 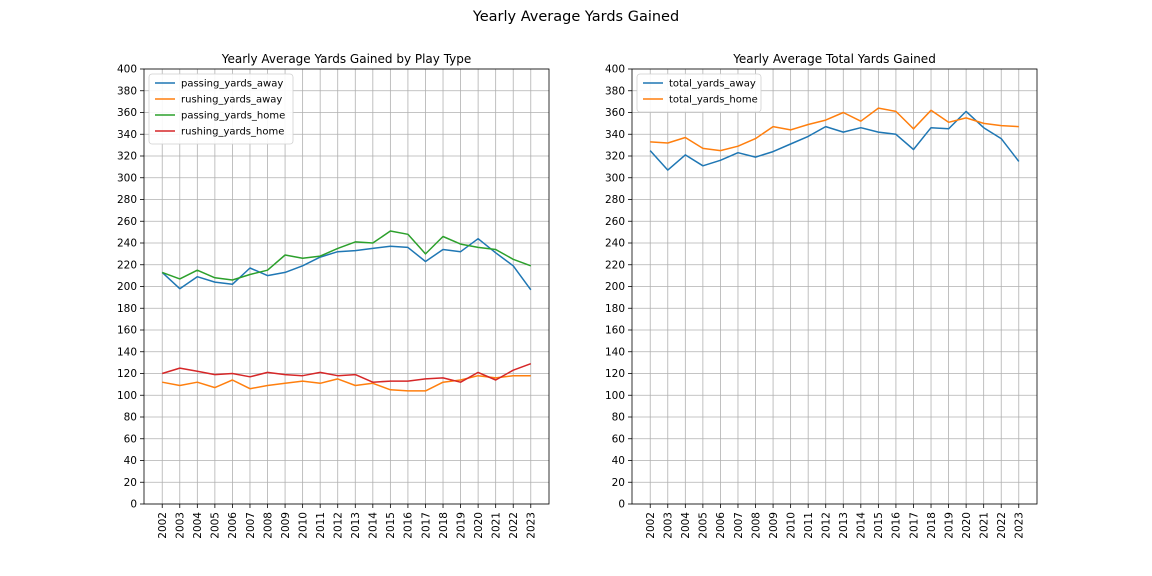 I want to click on series-line-passing-yards-home, so click(x=346, y=255).